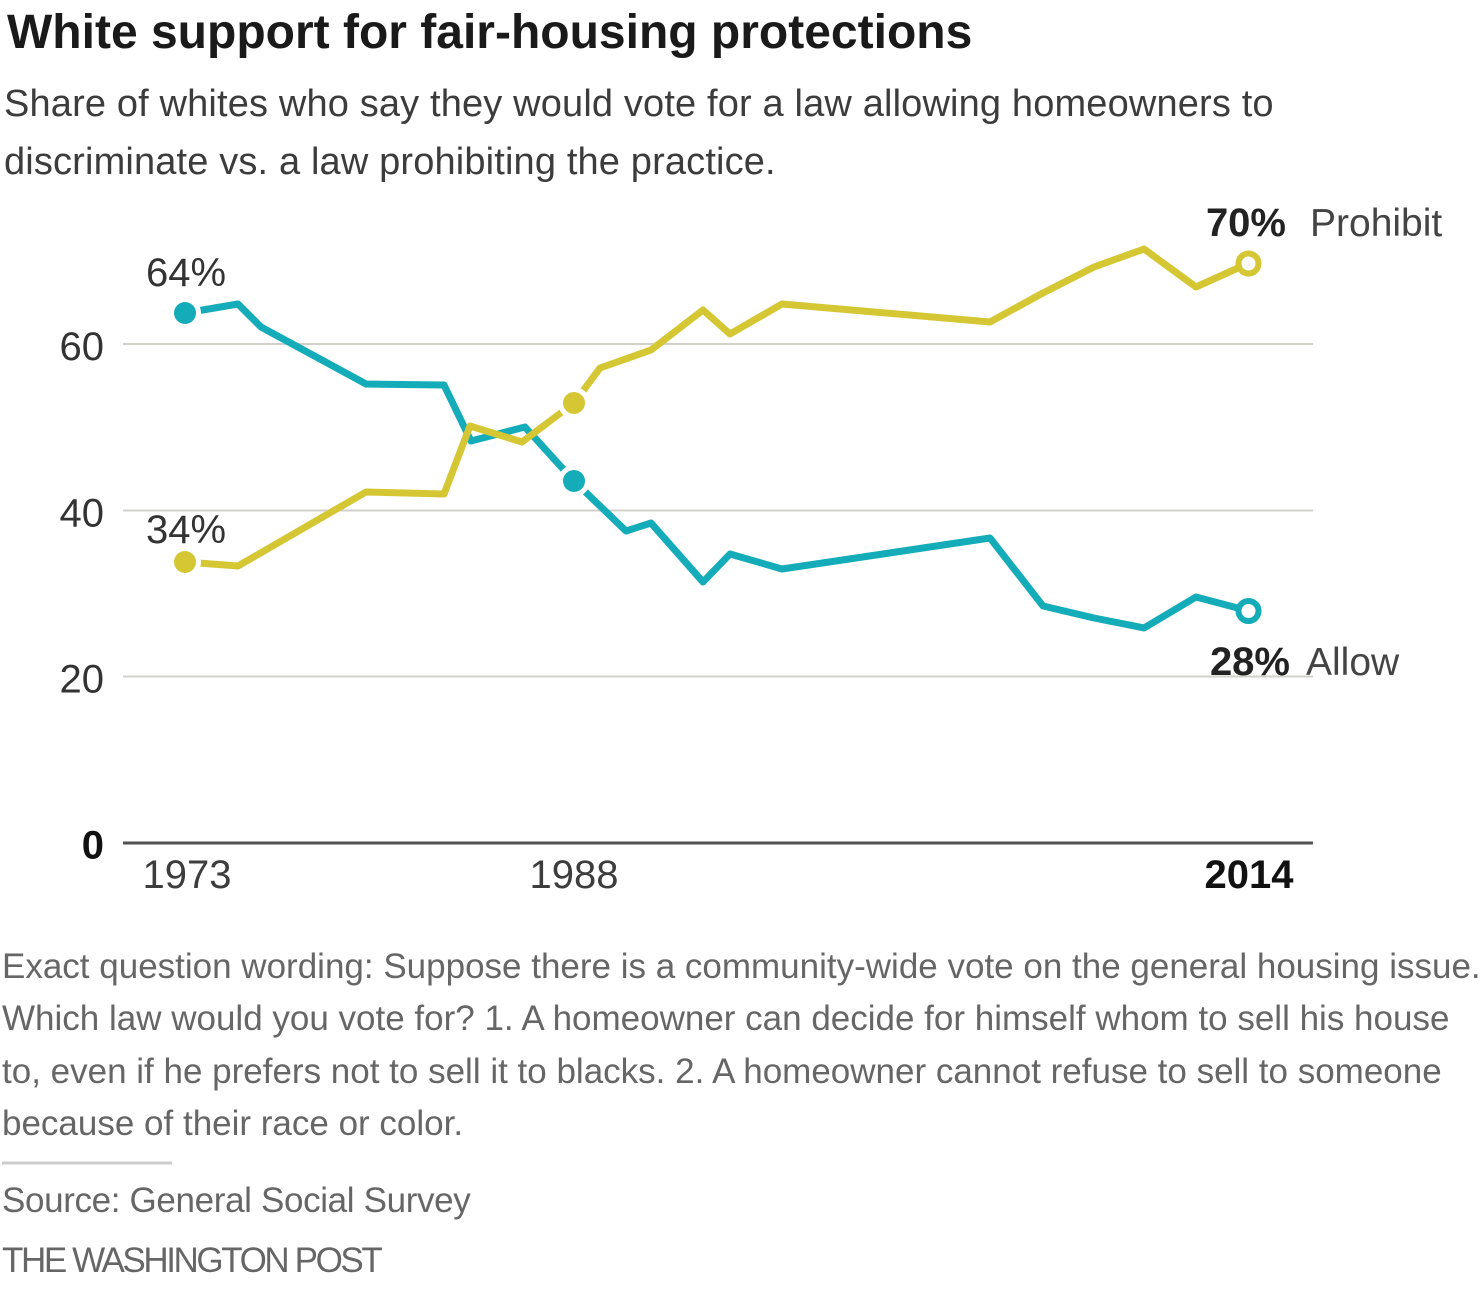  What do you see at coordinates (236, 1200) in the screenshot?
I see `svg-text: Source: General Social Survey` at bounding box center [236, 1200].